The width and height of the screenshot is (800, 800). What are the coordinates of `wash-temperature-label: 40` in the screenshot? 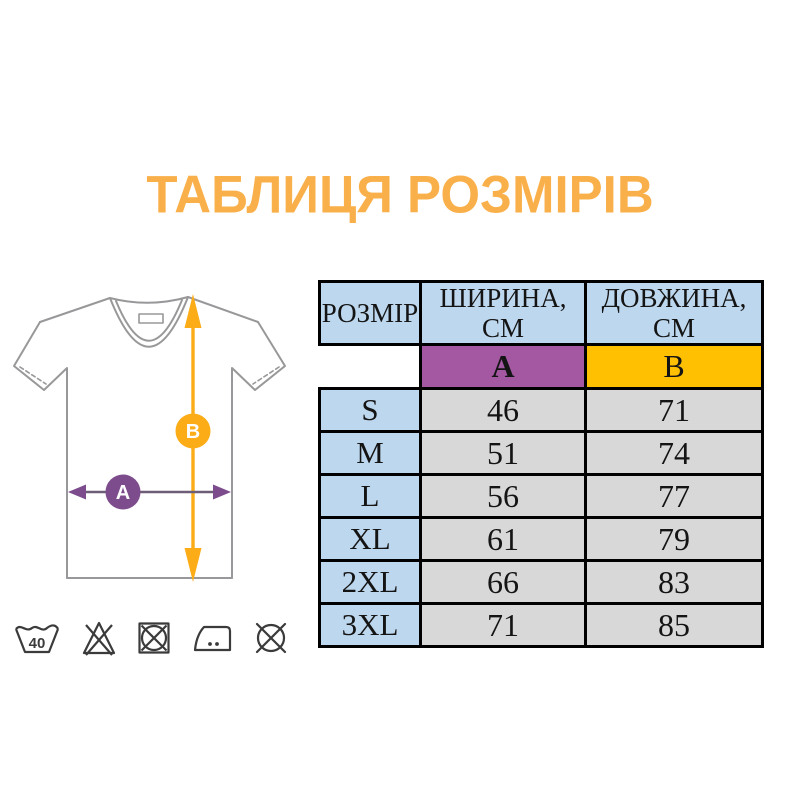 It's located at (37, 643).